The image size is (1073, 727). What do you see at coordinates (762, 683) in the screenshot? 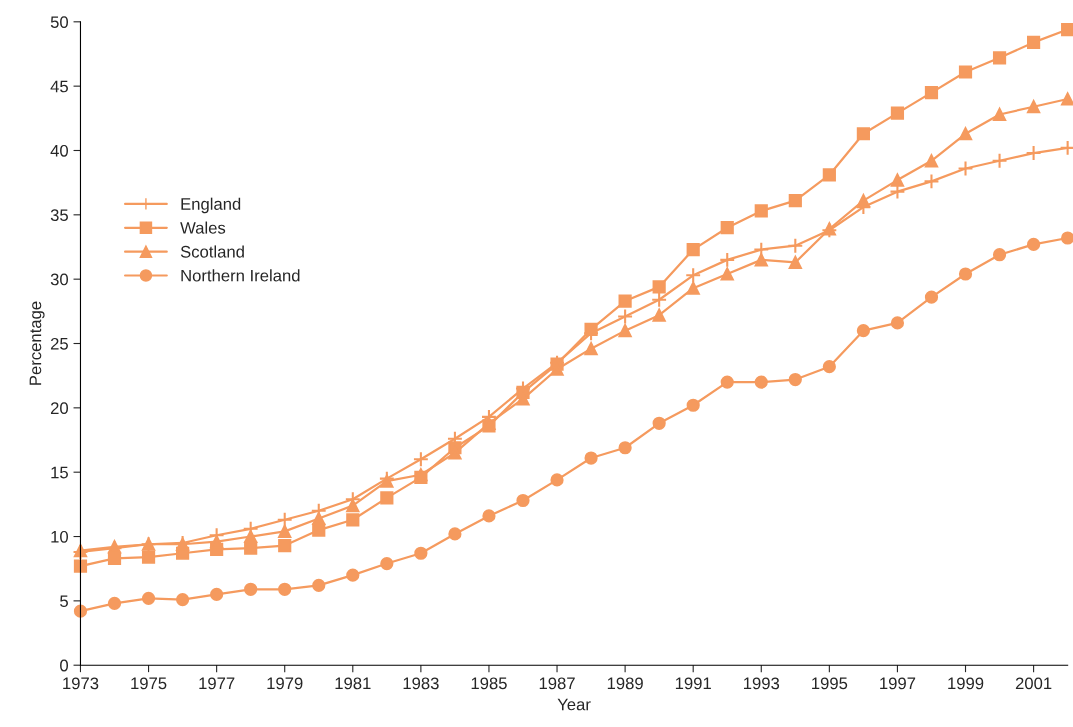
I see `x-tick-label: 1993` at bounding box center [762, 683].